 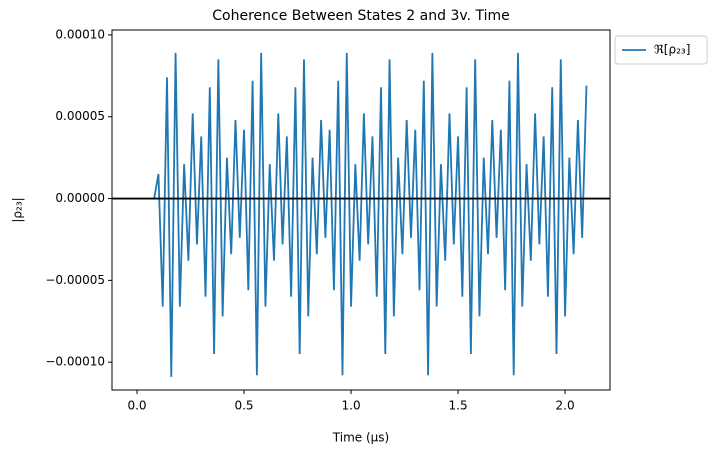 I want to click on legend-box, so click(x=661, y=50).